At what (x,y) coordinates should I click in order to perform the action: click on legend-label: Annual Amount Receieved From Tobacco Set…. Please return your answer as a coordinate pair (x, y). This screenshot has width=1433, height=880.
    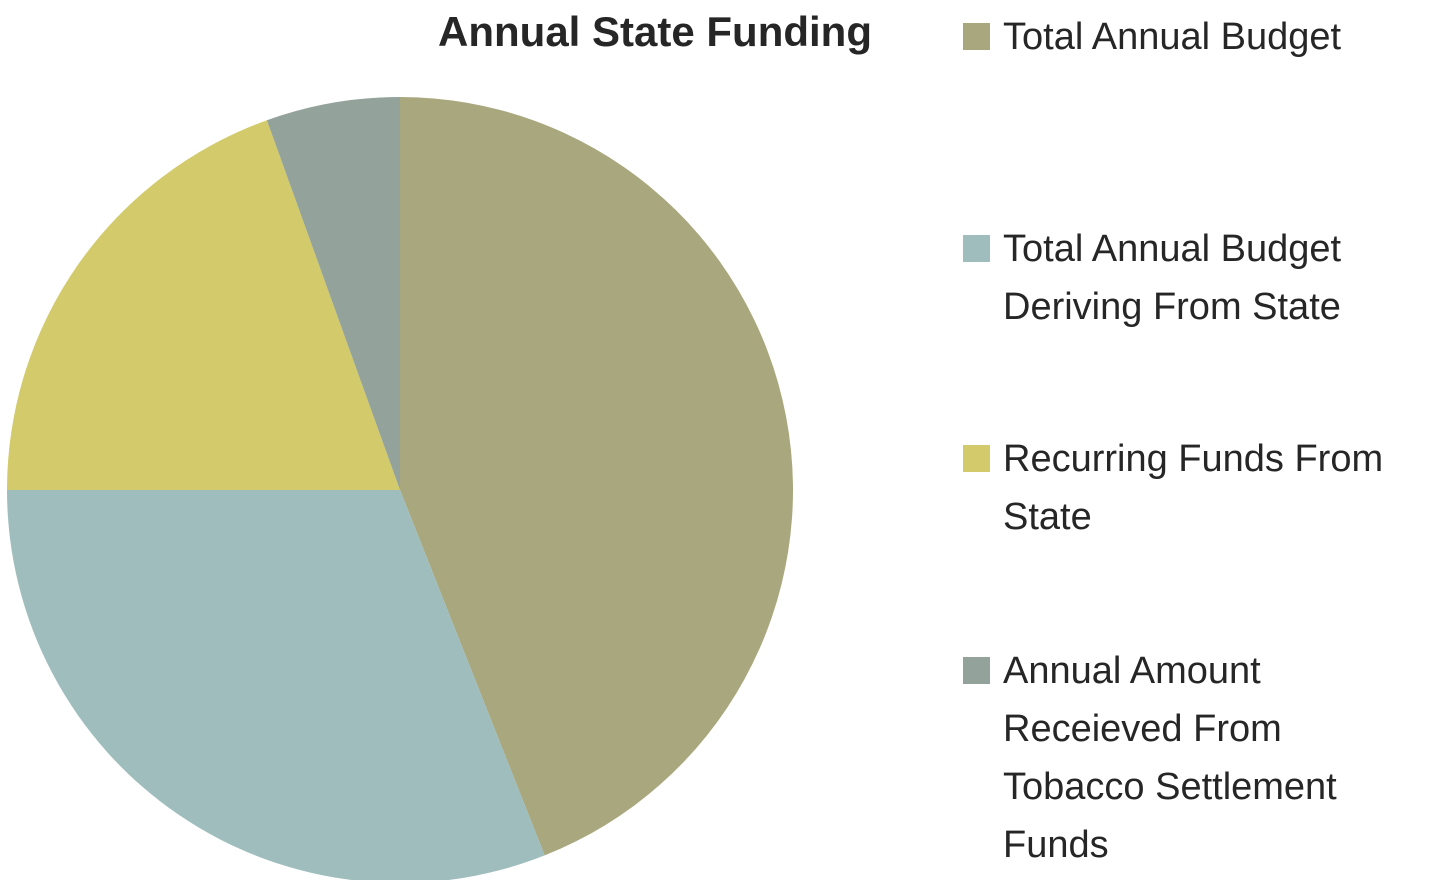
    Looking at the image, I should click on (1170, 758).